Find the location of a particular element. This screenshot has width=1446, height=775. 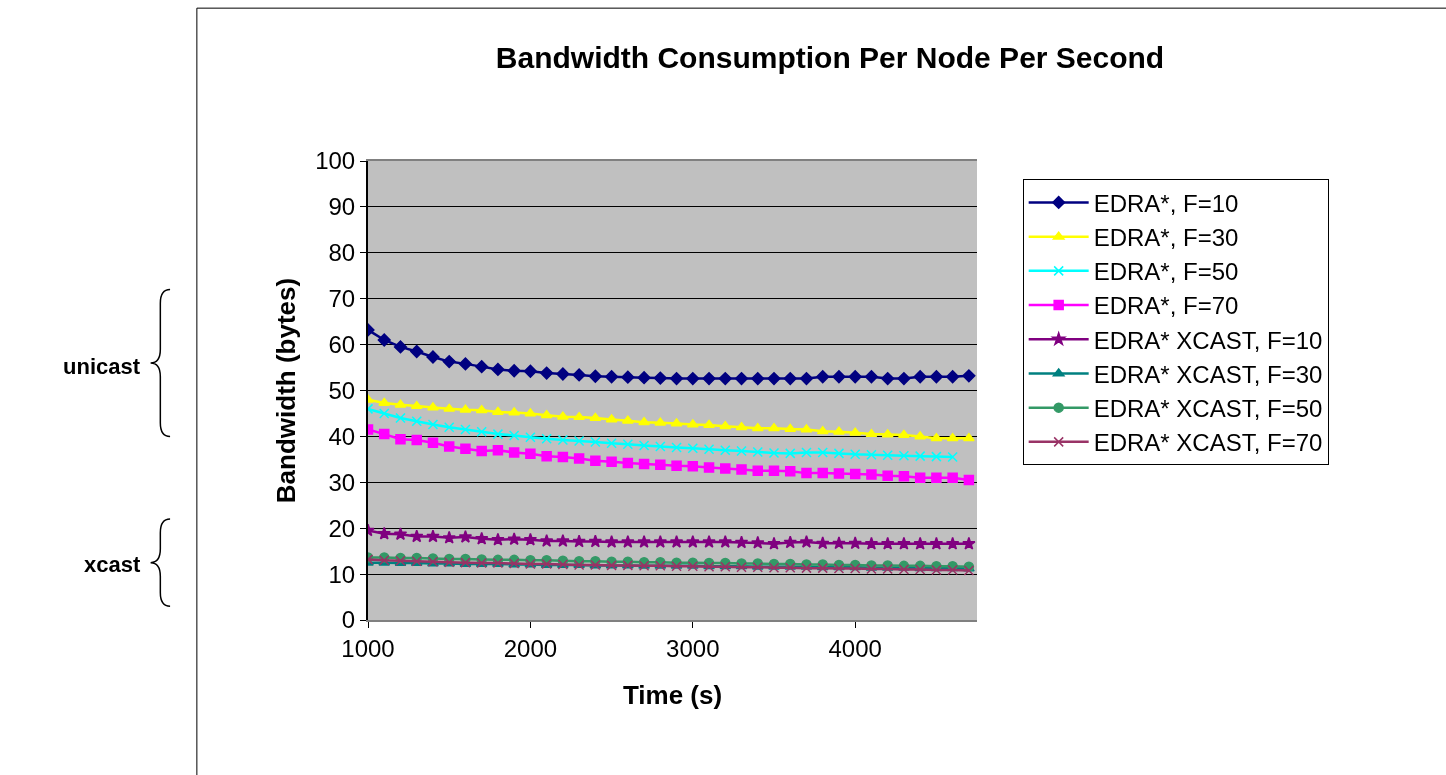

y-tick-label: 80 is located at coordinates (342, 253).